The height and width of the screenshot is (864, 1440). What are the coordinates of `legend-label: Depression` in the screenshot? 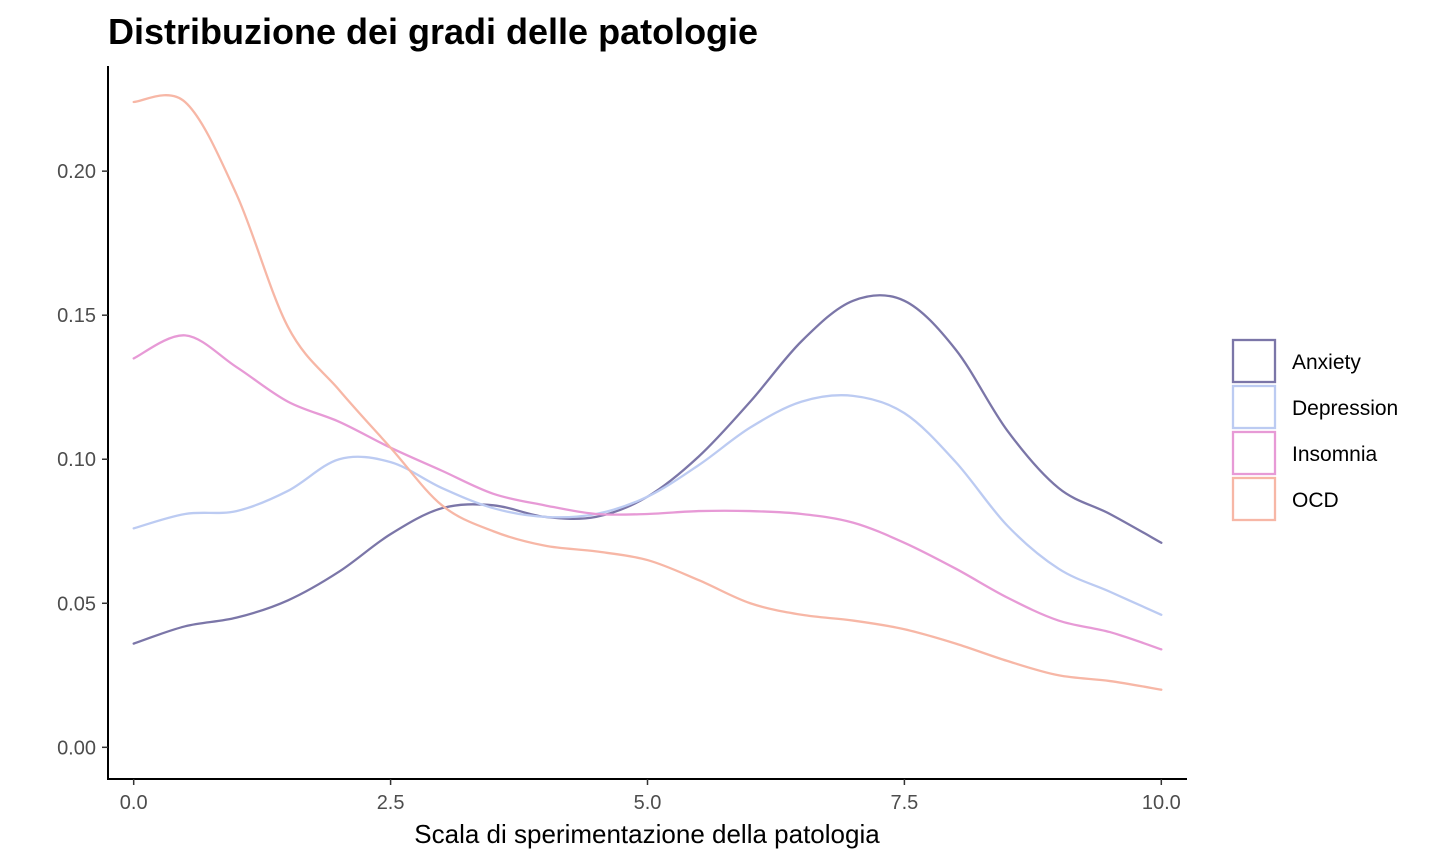 It's located at (1345, 408).